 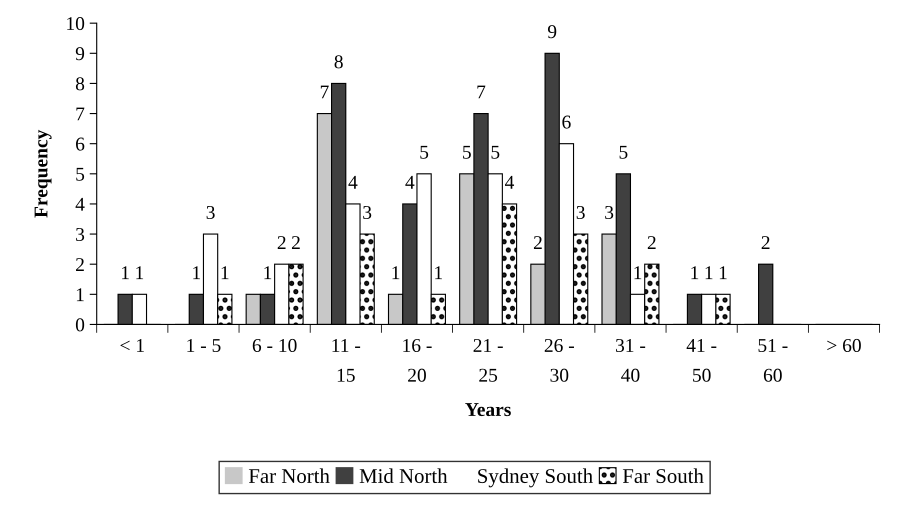 What do you see at coordinates (488, 360) in the screenshot?
I see `x-tick-label: 21 - 25` at bounding box center [488, 360].